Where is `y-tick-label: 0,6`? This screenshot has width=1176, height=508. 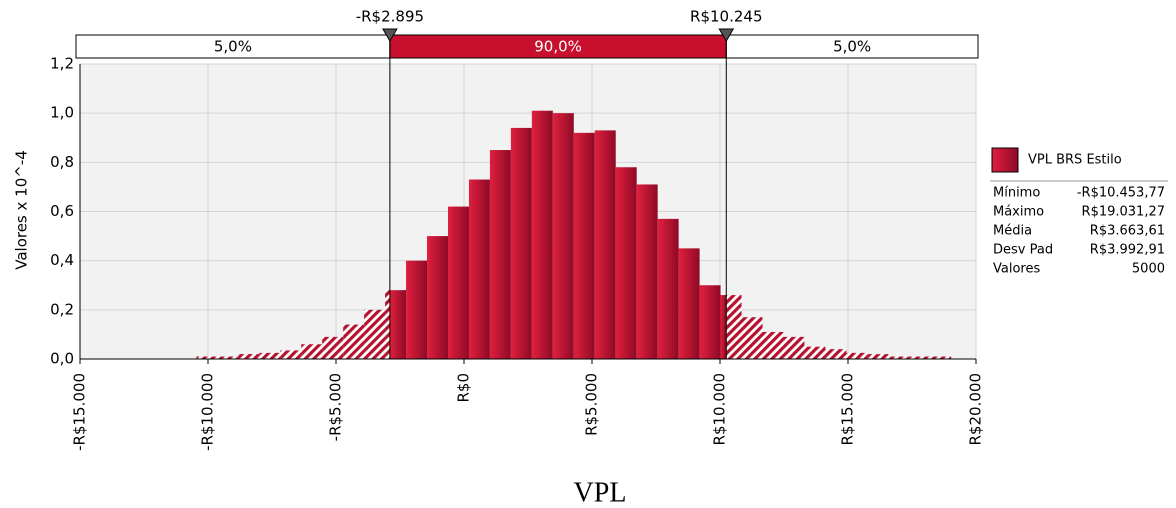 y-tick-label: 0,6 is located at coordinates (62, 211).